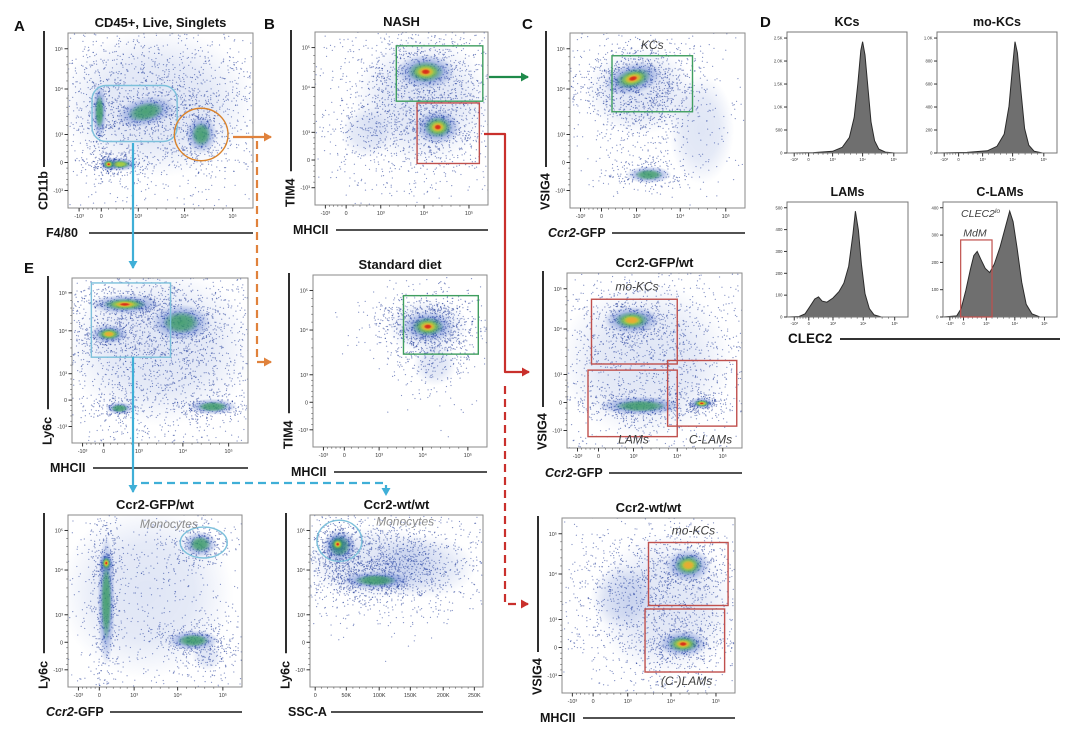 The width and height of the screenshot is (1080, 743). Describe the element at coordinates (686, 681) in the screenshot. I see `svg-text: (C-)LAMs` at that location.